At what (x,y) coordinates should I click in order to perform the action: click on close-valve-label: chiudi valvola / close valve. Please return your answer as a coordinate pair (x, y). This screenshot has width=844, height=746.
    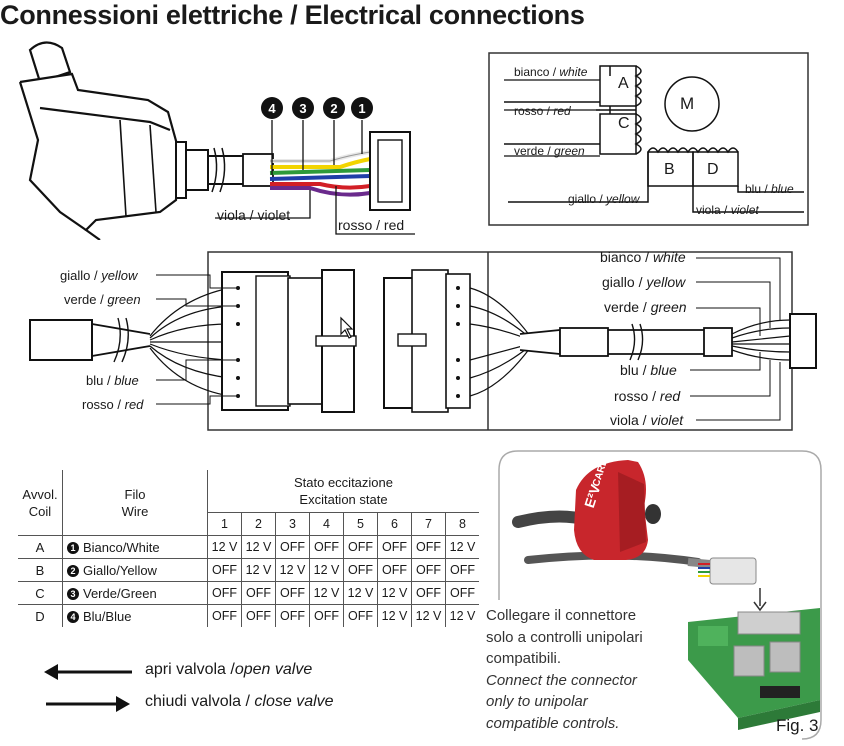
    Looking at the image, I should click on (239, 701).